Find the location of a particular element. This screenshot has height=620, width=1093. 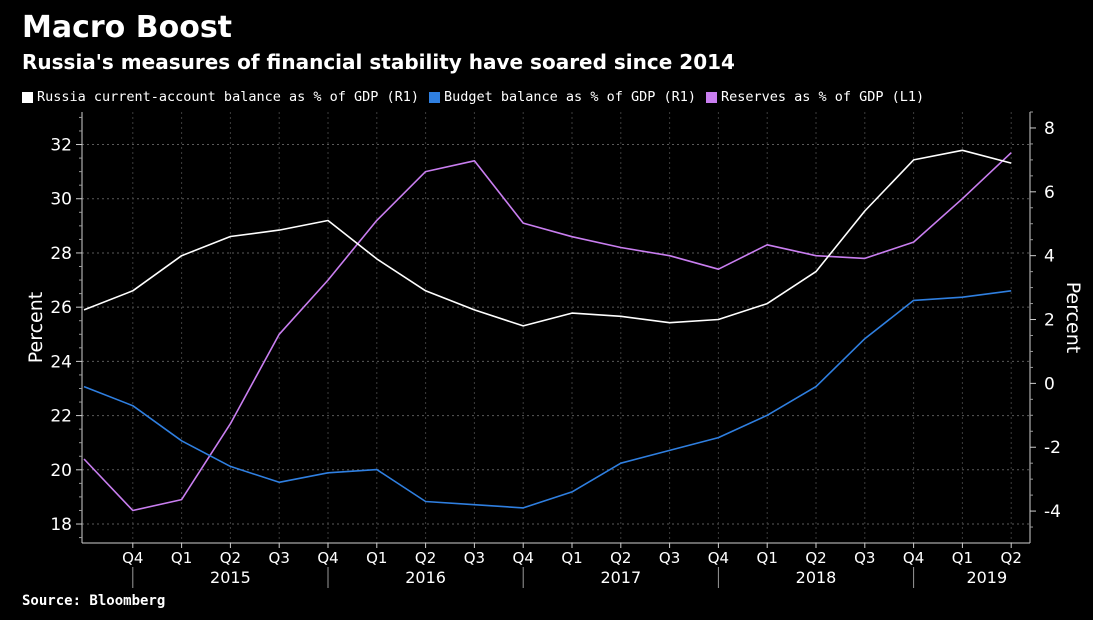

x-quarter-label-14: Q1 is located at coordinates (767, 558).